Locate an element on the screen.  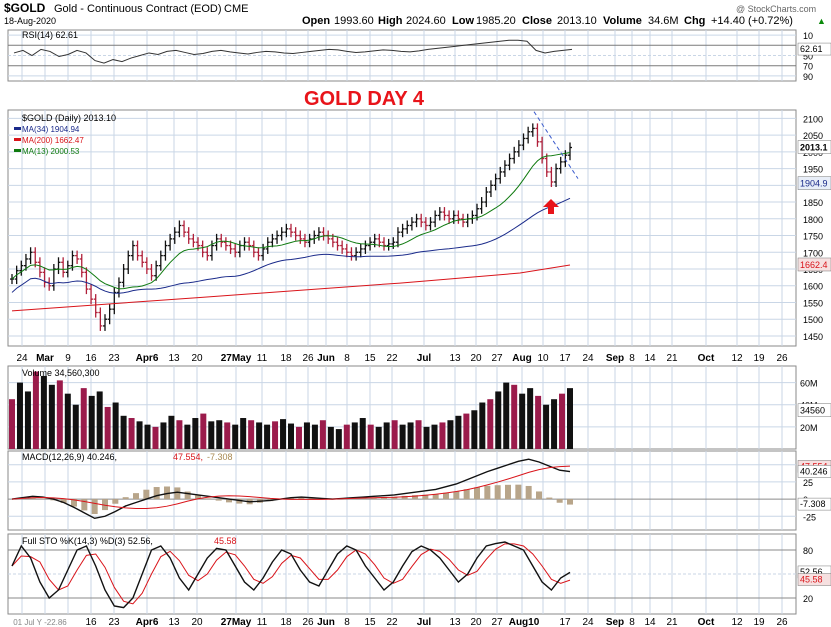
x-axis-label: 22 is located at coordinates (392, 358).